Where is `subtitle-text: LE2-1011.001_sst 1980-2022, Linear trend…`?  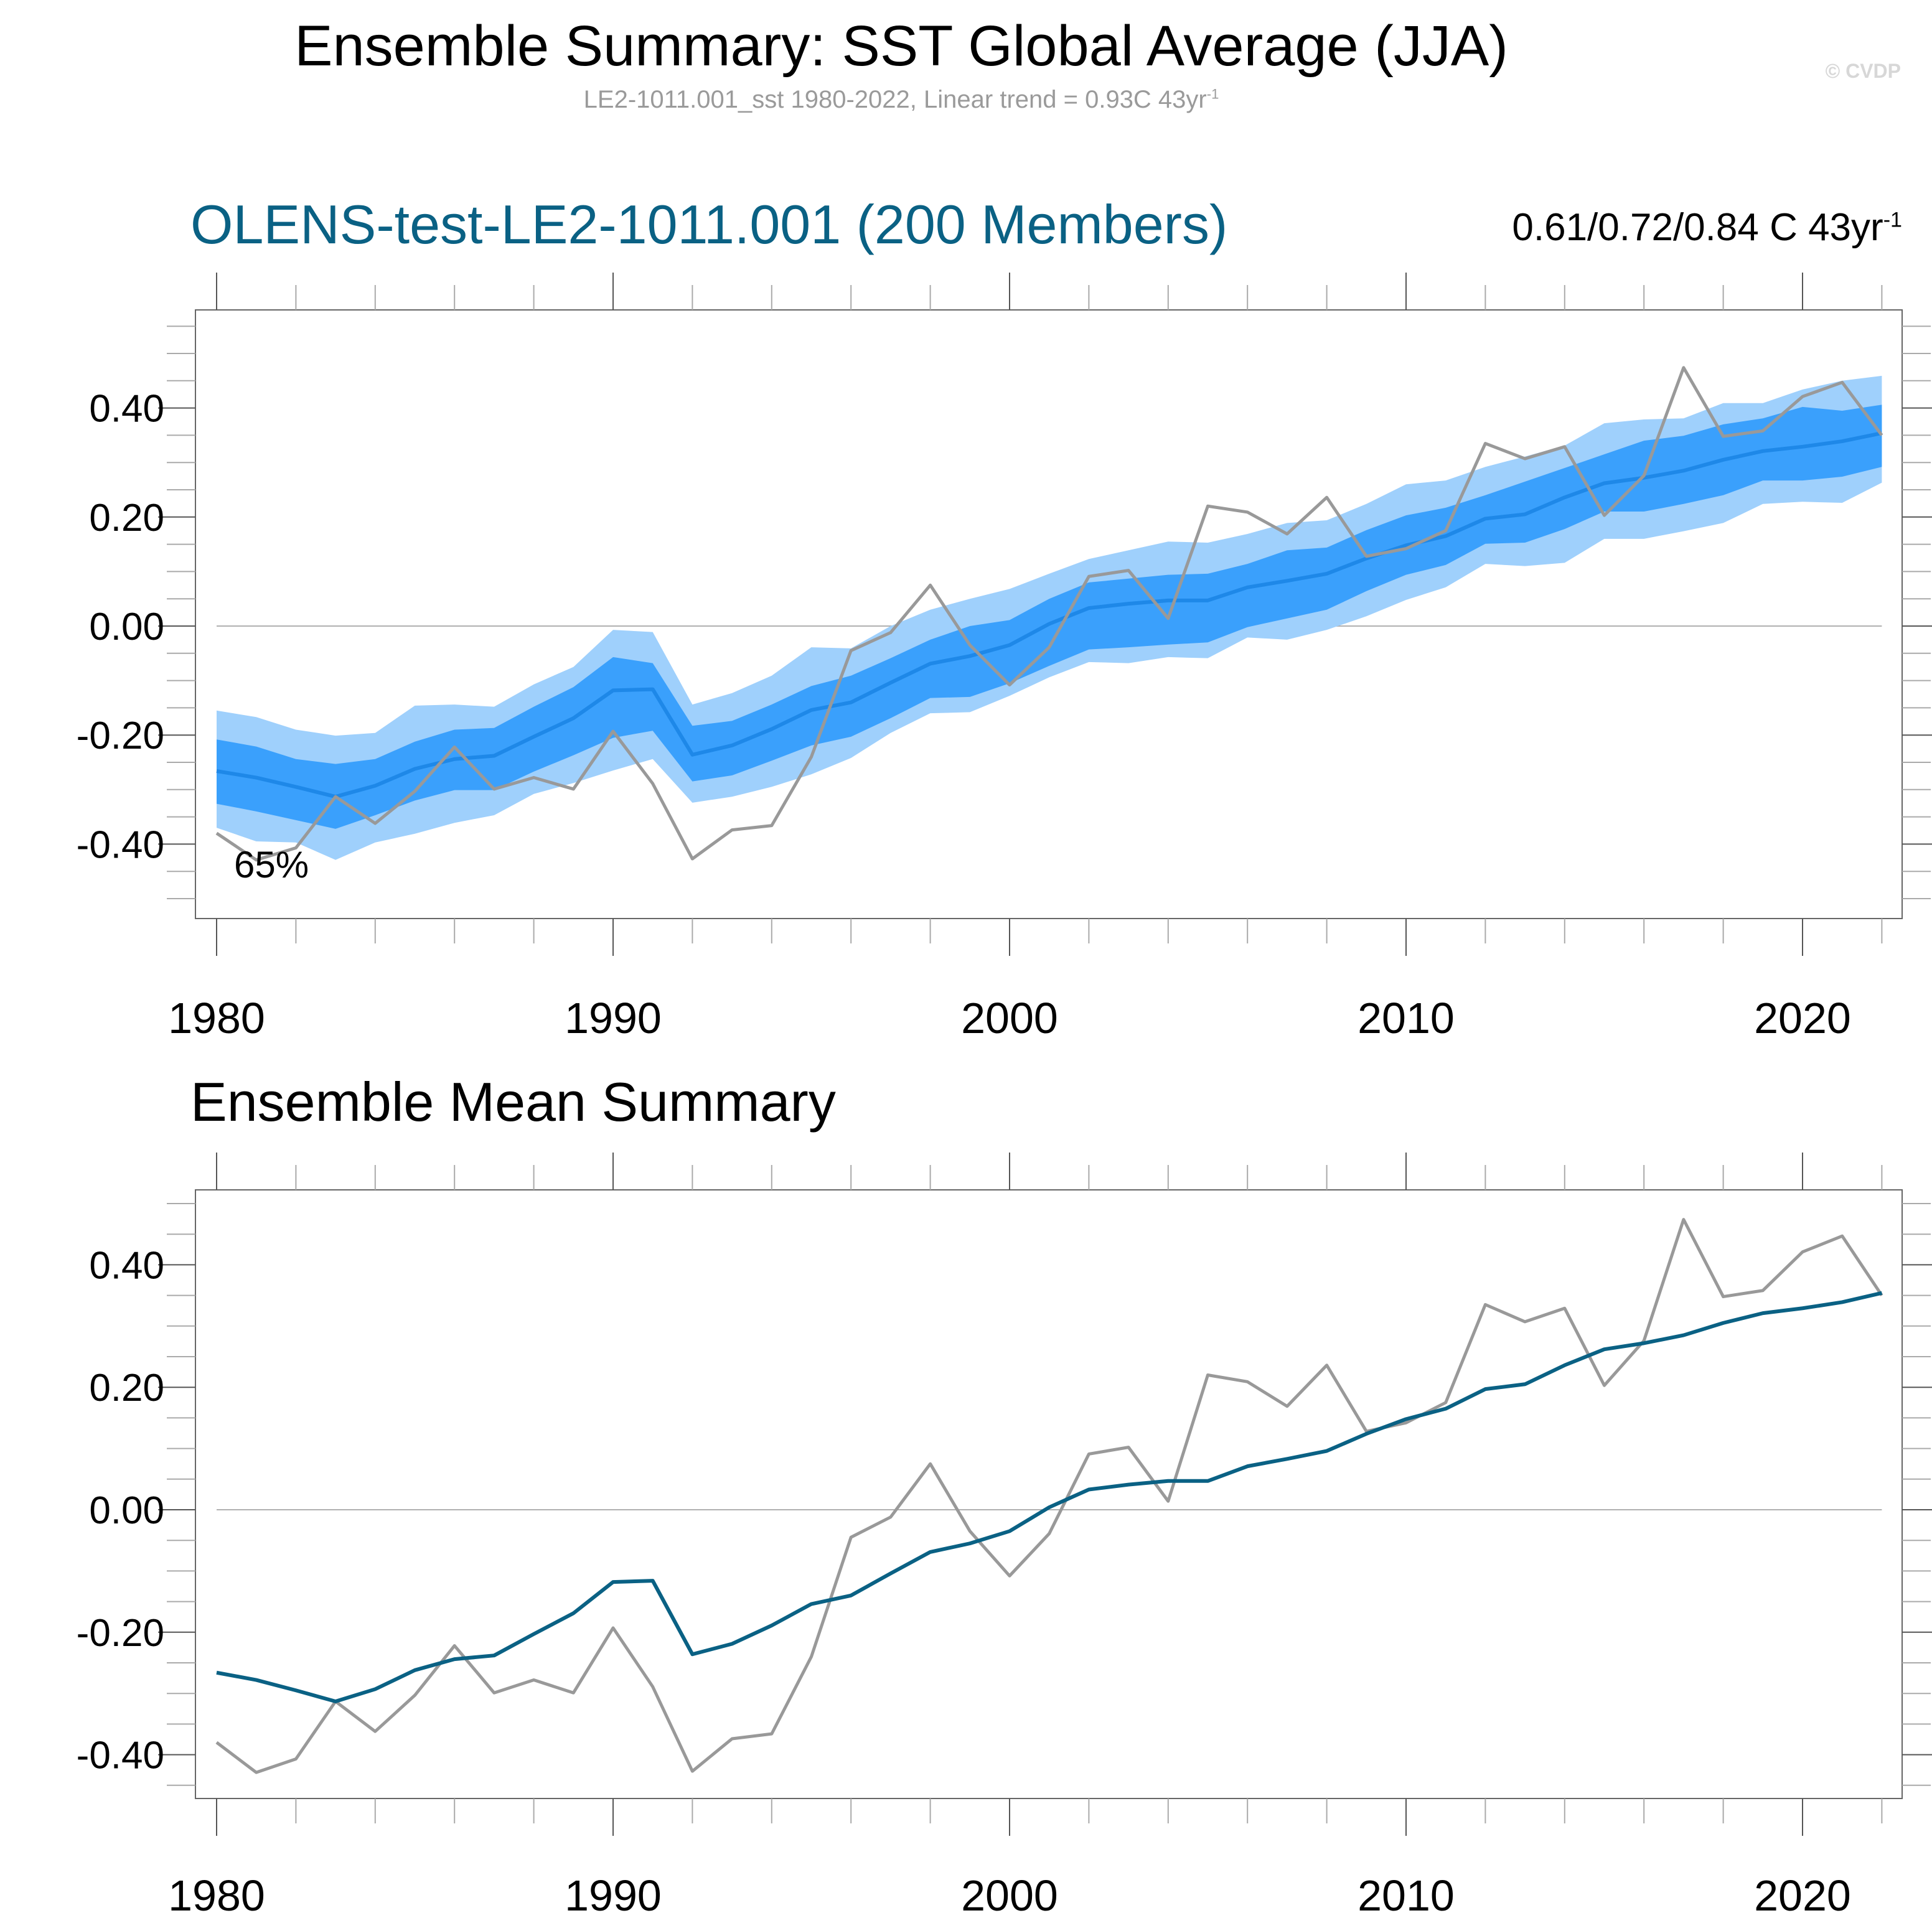
subtitle-text: LE2-1011.001_sst 1980-2022, Linear trend… is located at coordinates (895, 99).